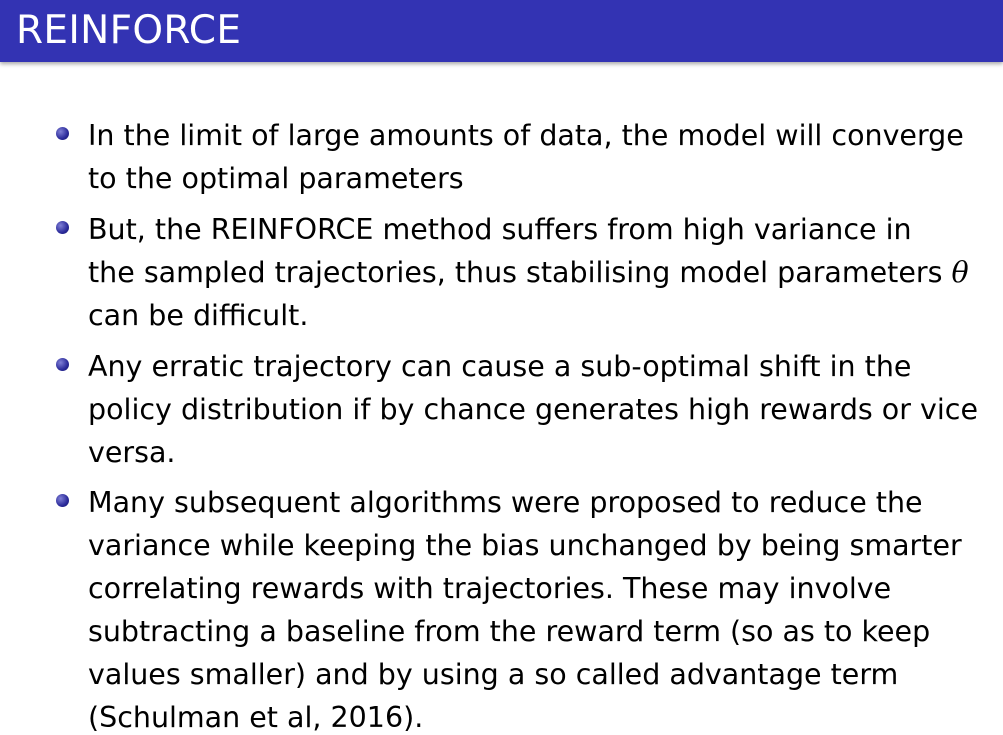 This screenshot has width=1003, height=735. I want to click on slide-title: REINFORCE, so click(129, 30).